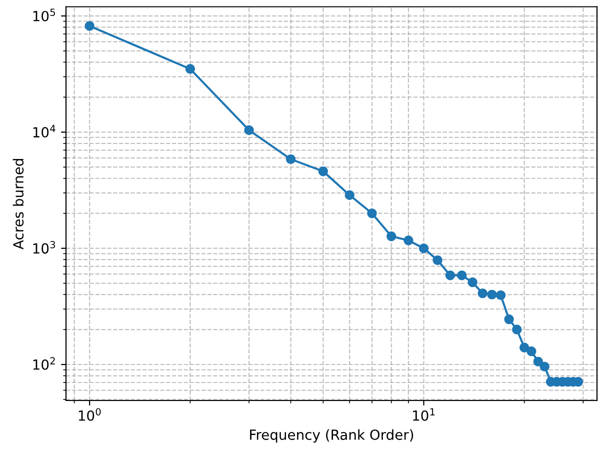 The height and width of the screenshot is (450, 600). Describe the element at coordinates (332, 436) in the screenshot. I see `x-axis-title: Frequency (Rank Order)` at that location.